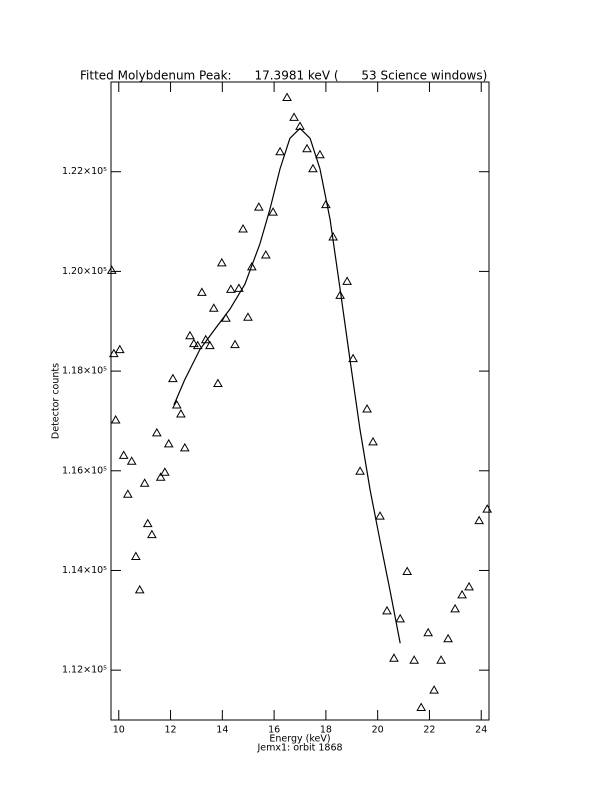  I want to click on y-tick-label: 1.22×10⁵, so click(84, 171).